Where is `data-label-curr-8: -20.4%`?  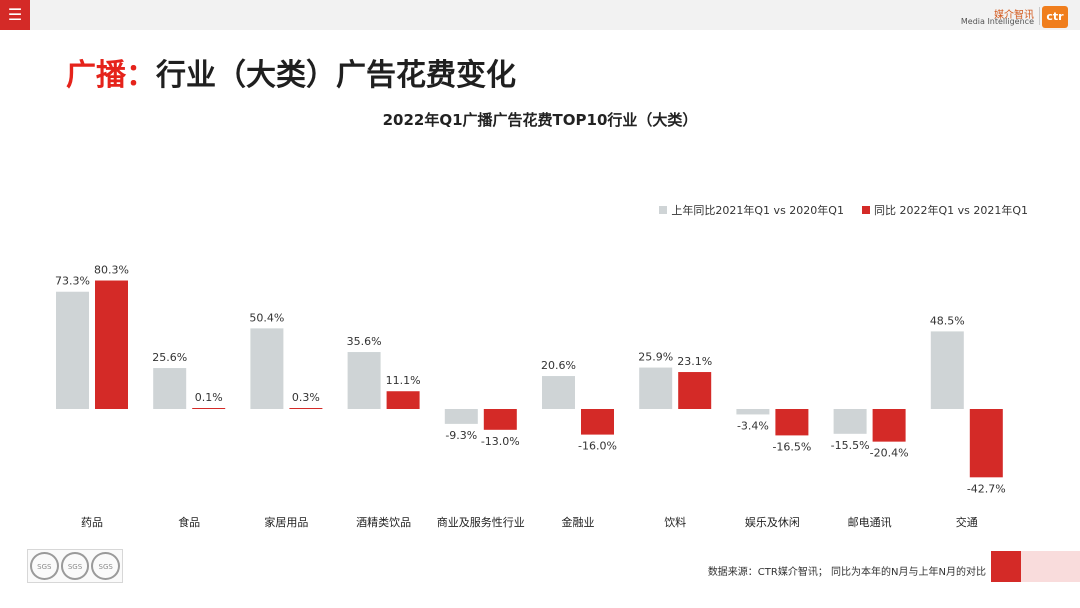 data-label-curr-8: -20.4% is located at coordinates (889, 453).